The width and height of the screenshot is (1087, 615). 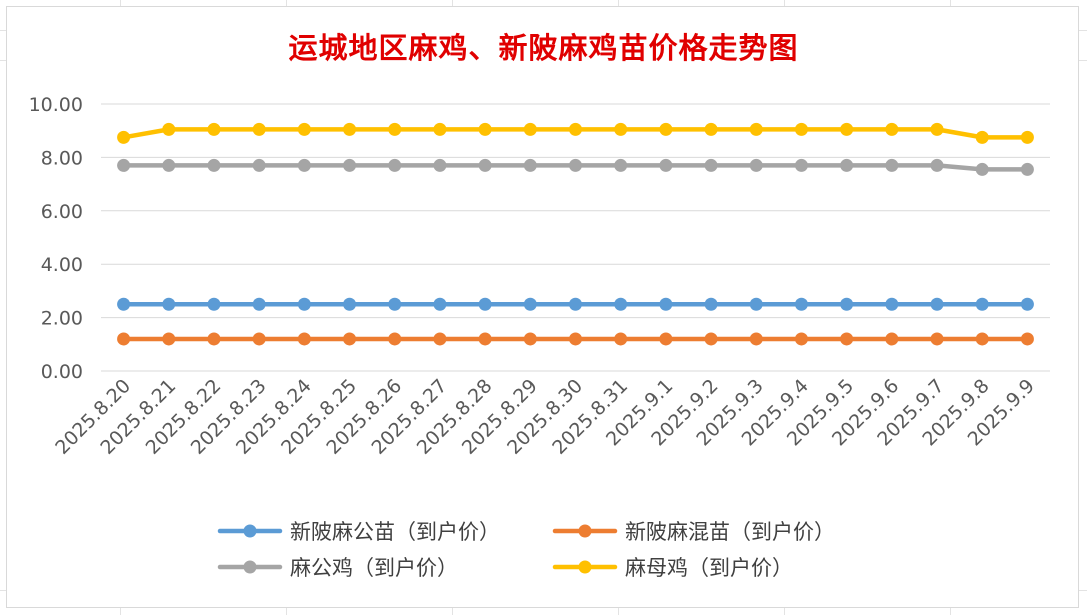 I want to click on chart-title: 运城地区麻鸡、新陂麻鸡苗价格走势图, so click(x=543, y=48).